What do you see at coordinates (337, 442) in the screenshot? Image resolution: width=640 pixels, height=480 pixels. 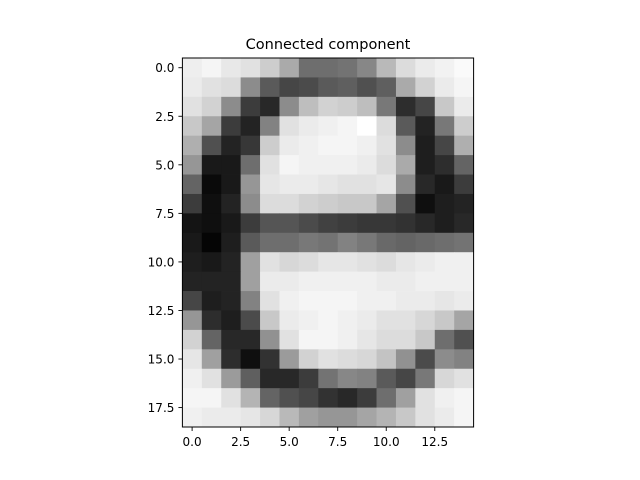 I see `x-tick-label: 7.5` at bounding box center [337, 442].